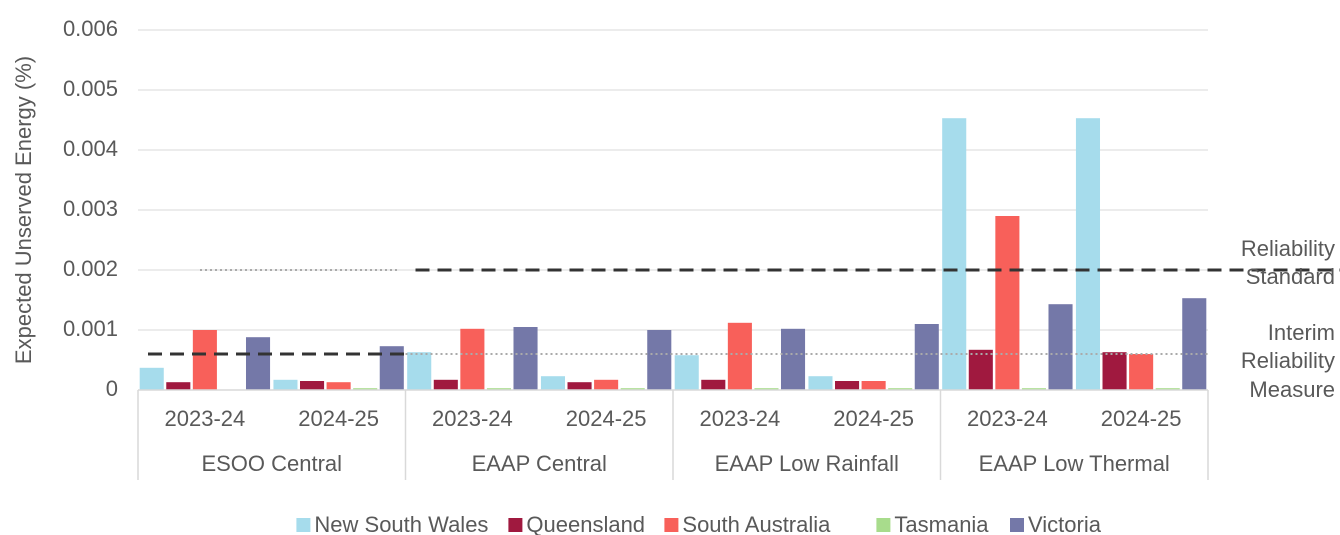  I want to click on legend-label: New South Wales, so click(401, 523).